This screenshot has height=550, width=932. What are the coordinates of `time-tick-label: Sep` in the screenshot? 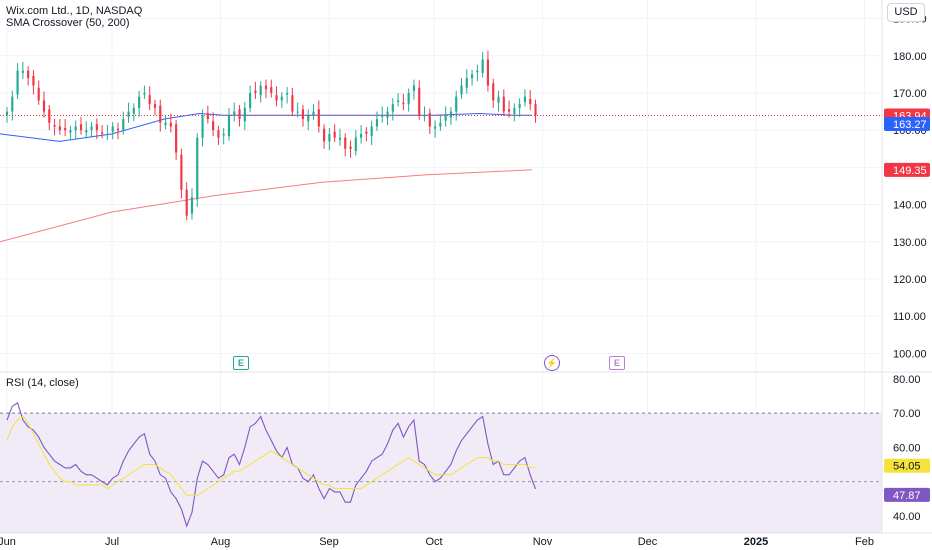 It's located at (329, 542).